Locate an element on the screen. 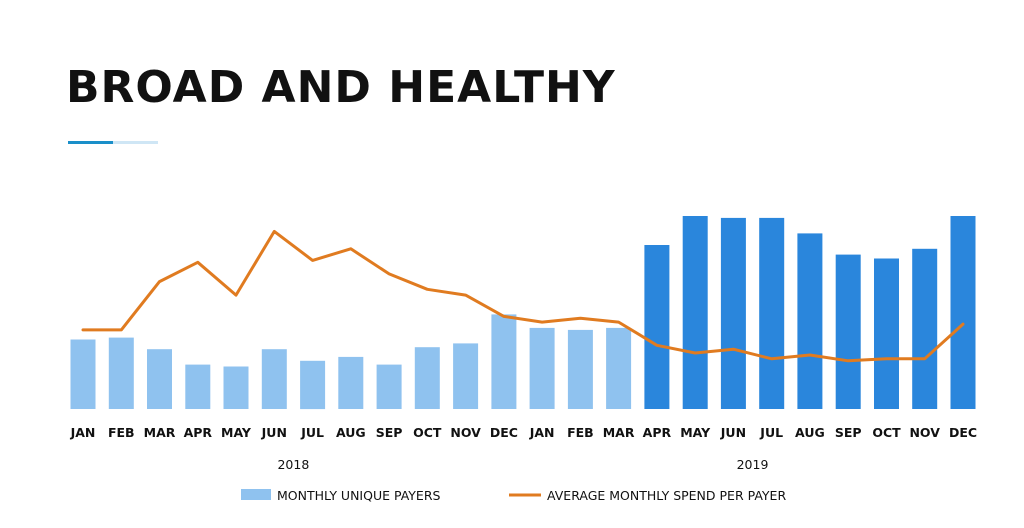 The image size is (1024, 528). page-title: BROAD AND HEALTHY is located at coordinates (341, 87).